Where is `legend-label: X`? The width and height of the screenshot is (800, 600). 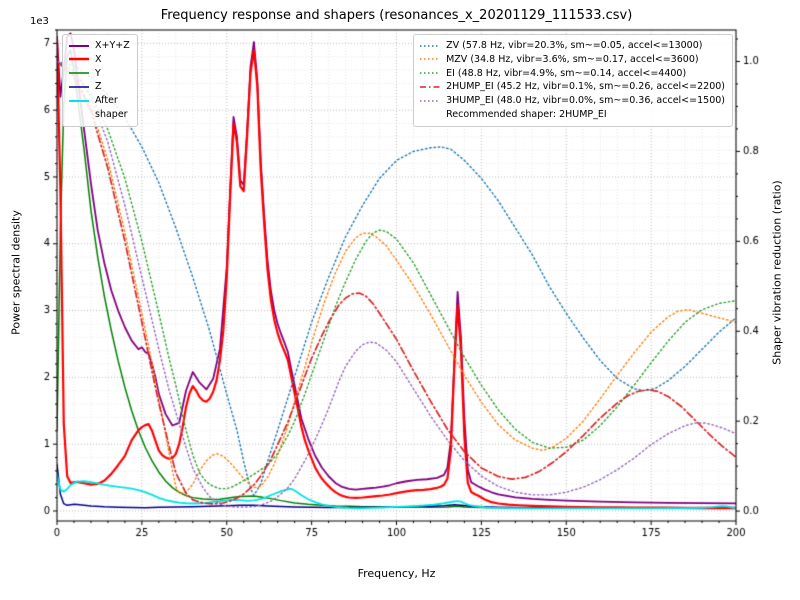 legend-label: X is located at coordinates (98, 59).